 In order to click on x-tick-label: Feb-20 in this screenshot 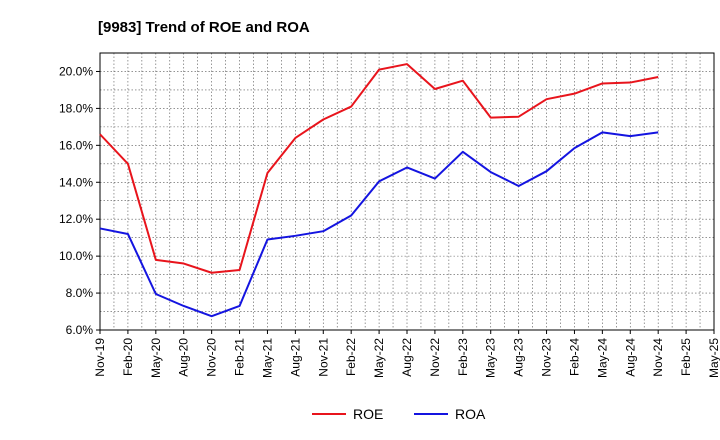, I will do `click(128, 357)`.